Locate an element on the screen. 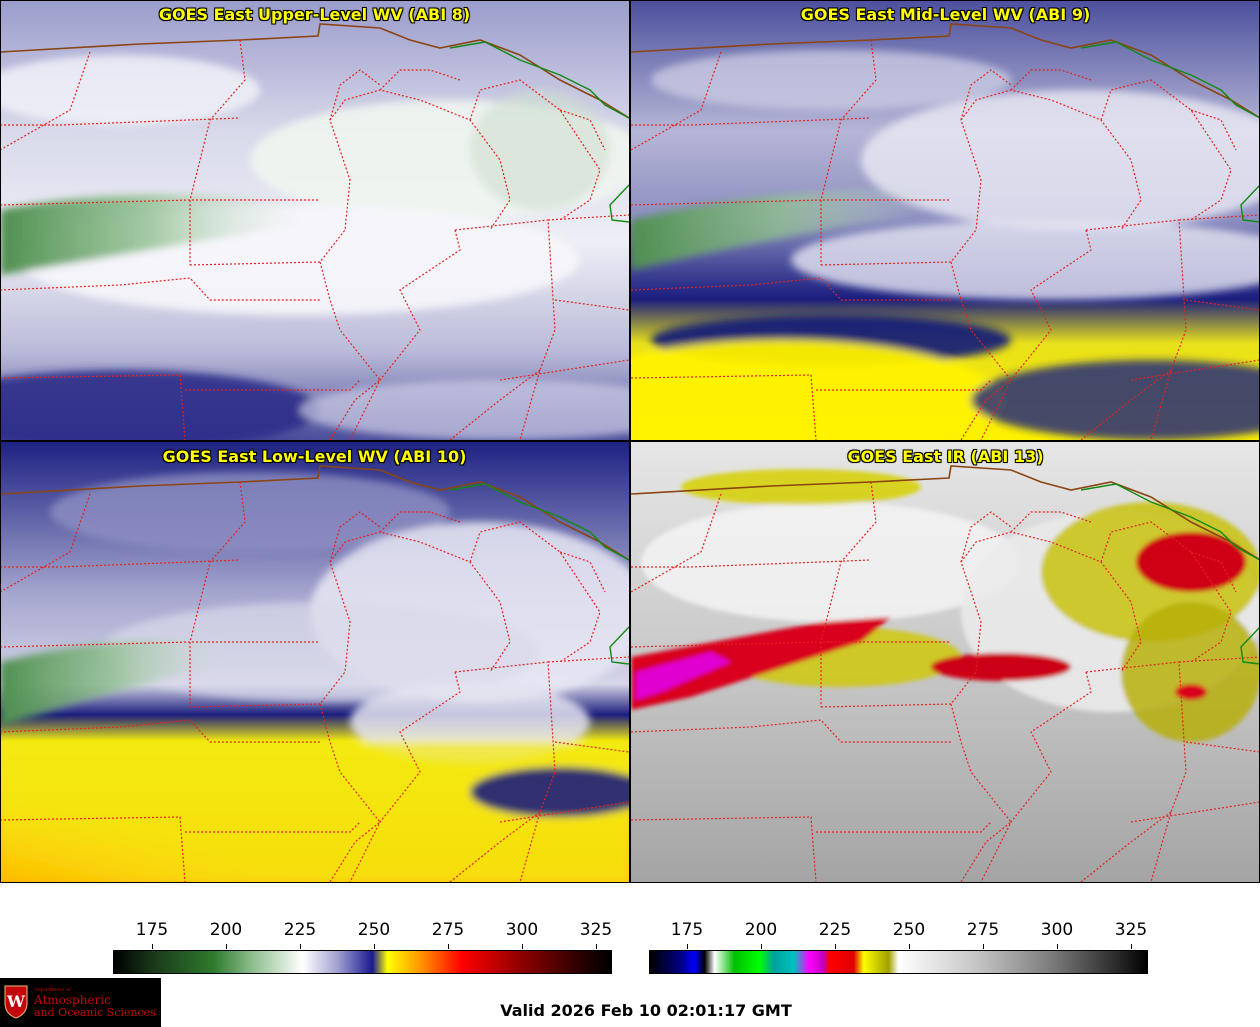  panel-divider-horizontal is located at coordinates (630, 441).